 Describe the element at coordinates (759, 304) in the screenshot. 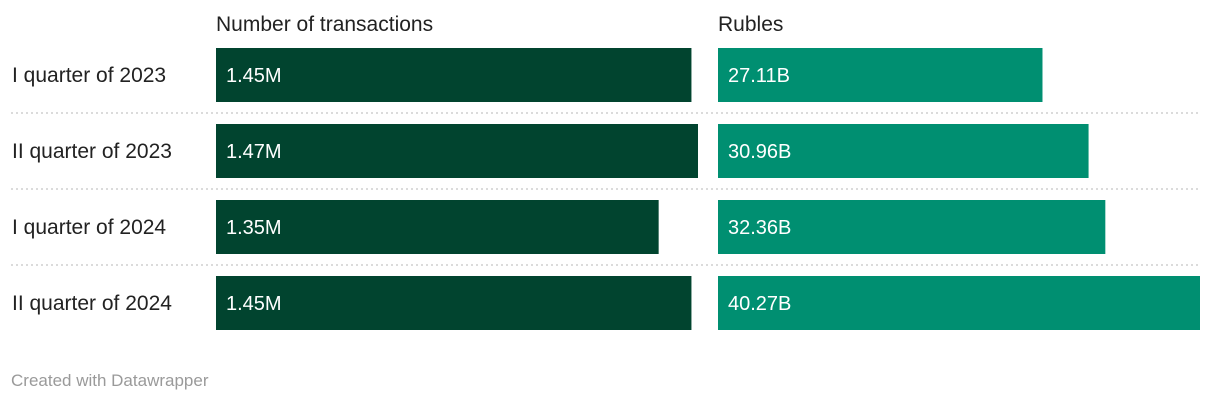

I see `bar-value-label: 40.27B` at that location.